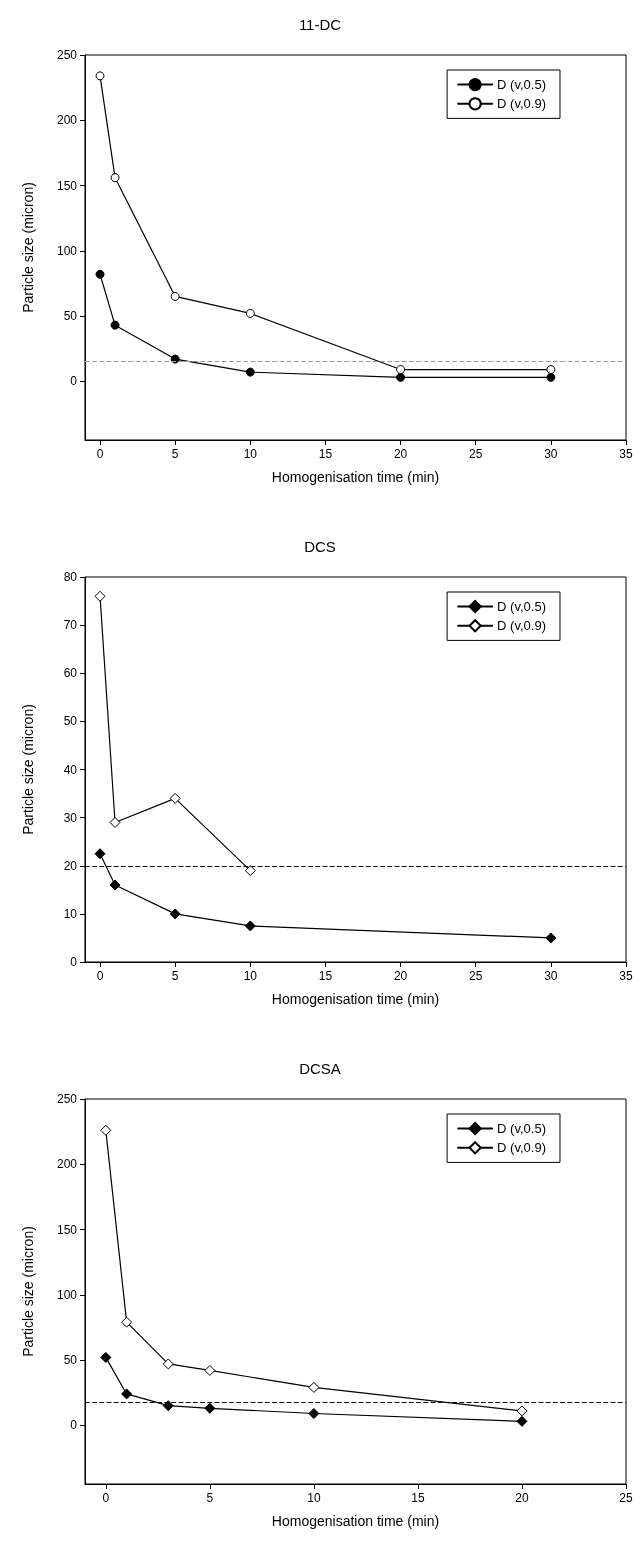 The width and height of the screenshot is (640, 1568). Describe the element at coordinates (70, 769) in the screenshot. I see `y-tick-label: 40` at that location.